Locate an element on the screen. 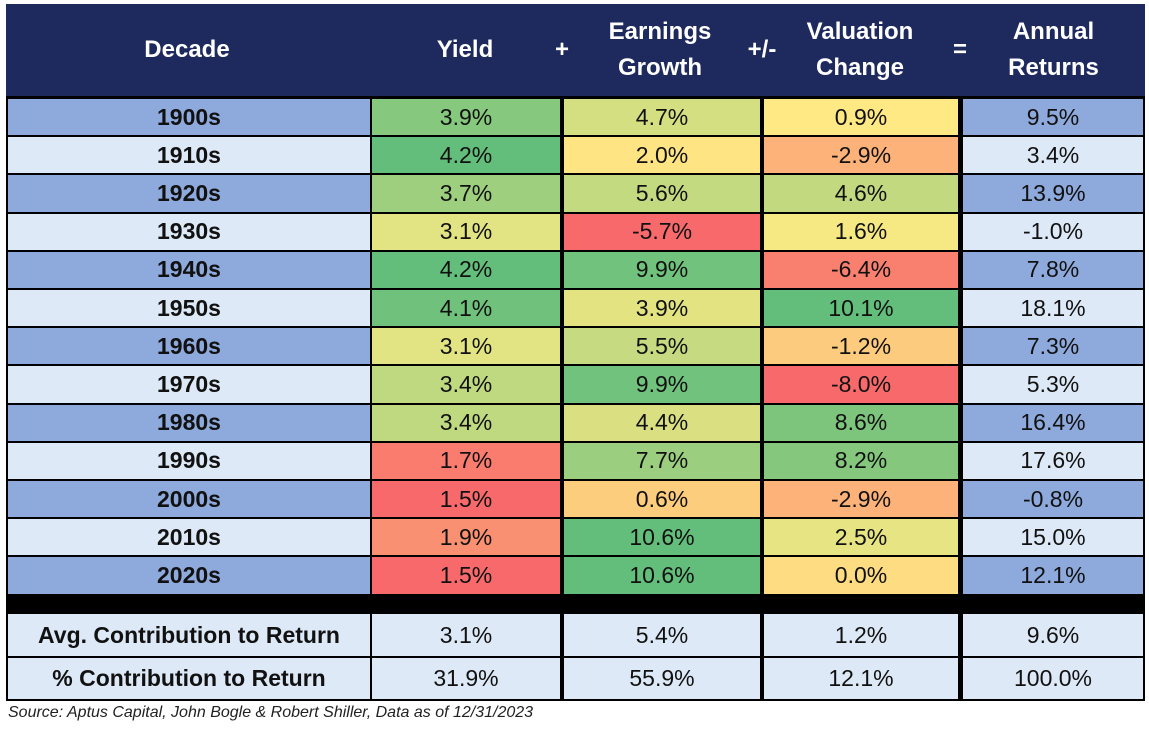 This screenshot has height=729, width=1149. earnings-growth-cell: 2.0% is located at coordinates (662, 155).